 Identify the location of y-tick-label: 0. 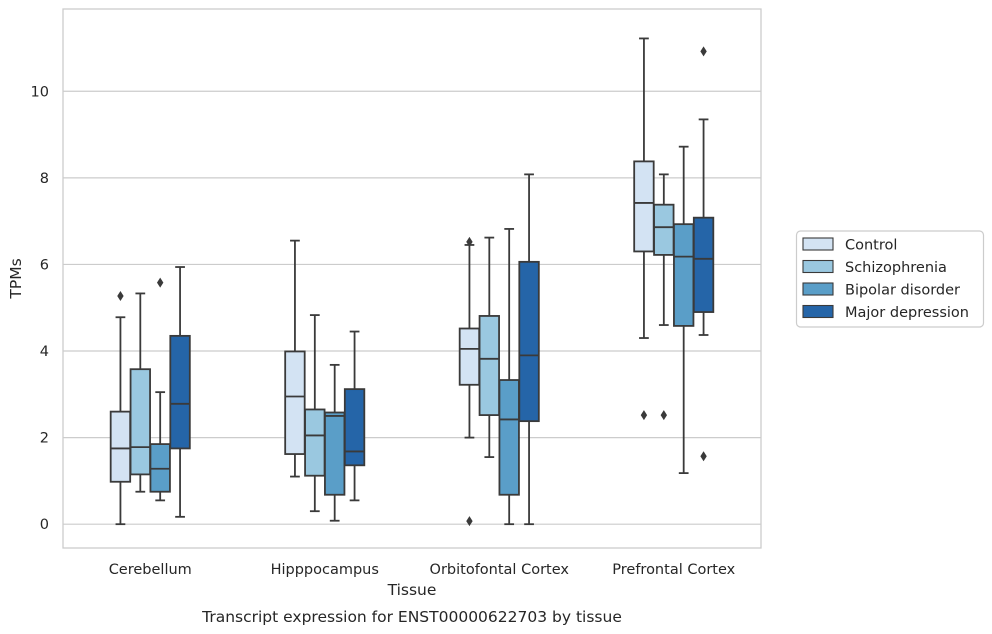
(44, 525).